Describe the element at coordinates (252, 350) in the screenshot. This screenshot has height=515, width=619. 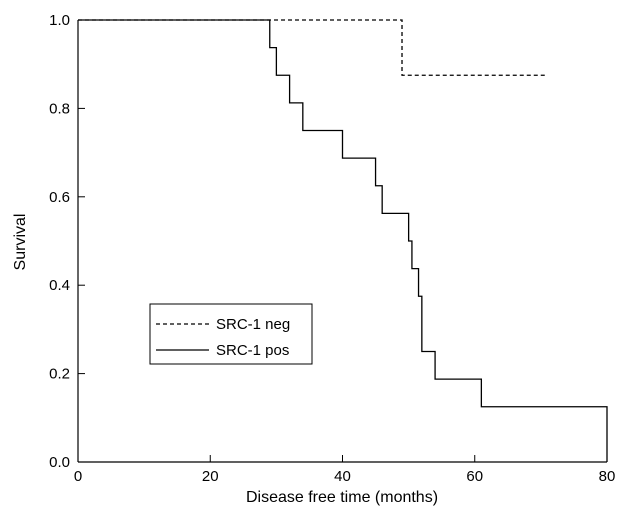
I see `legend-label-pos: SRC-1 pos` at that location.